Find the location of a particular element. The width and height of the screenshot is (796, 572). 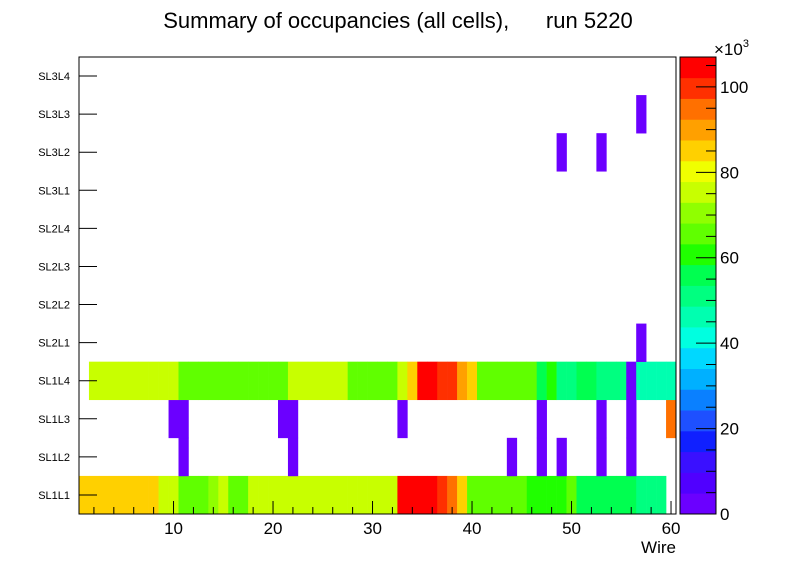

x-axis: 10 20 30 40 50 60 is located at coordinates (386, 519).